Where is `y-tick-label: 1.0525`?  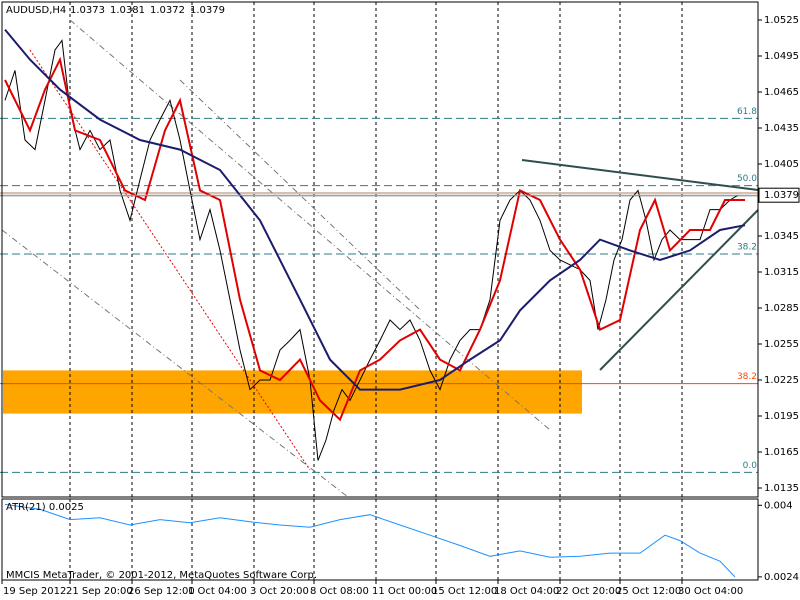 y-tick-label: 1.0525 is located at coordinates (781, 20).